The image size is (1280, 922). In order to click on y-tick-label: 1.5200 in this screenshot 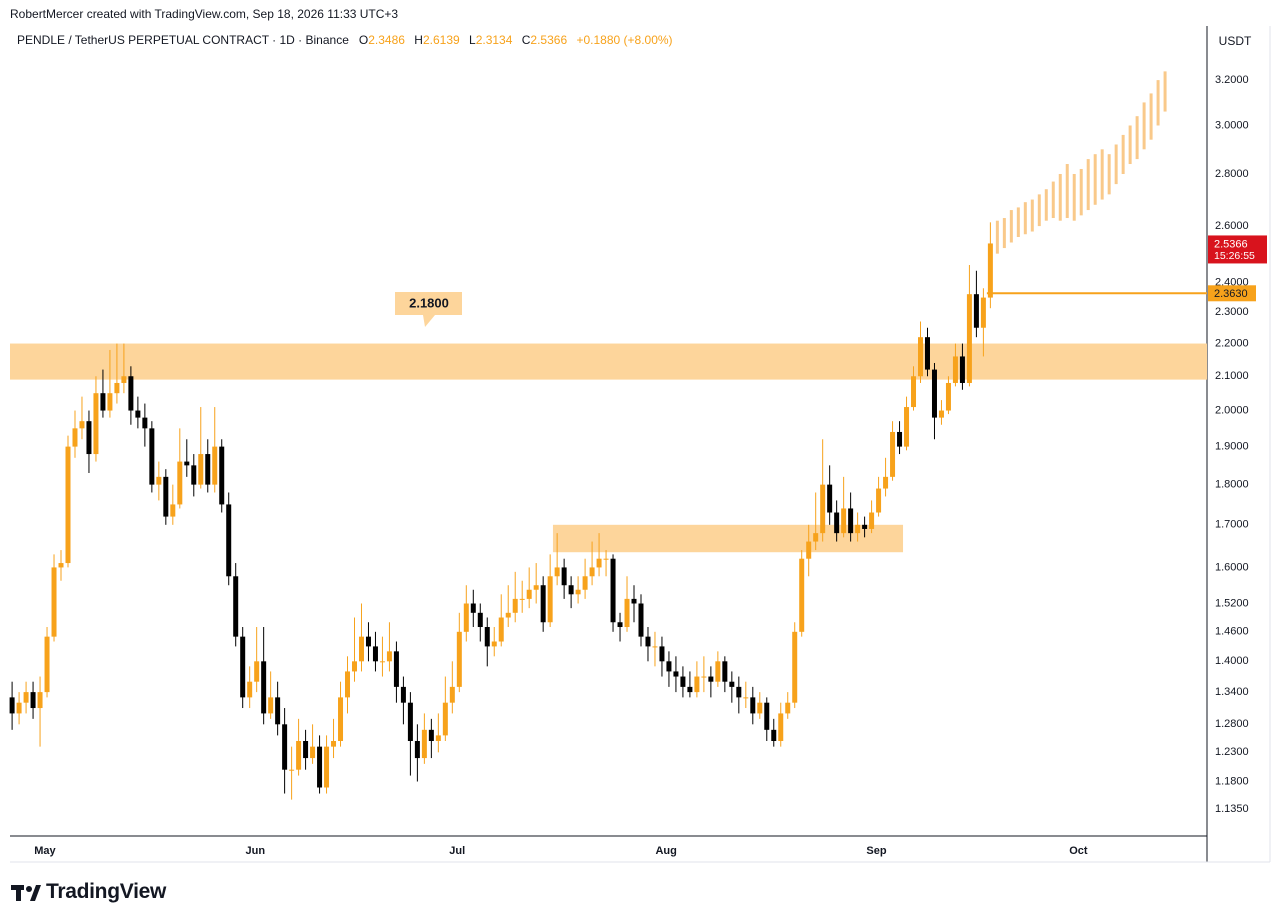, I will do `click(1232, 603)`.